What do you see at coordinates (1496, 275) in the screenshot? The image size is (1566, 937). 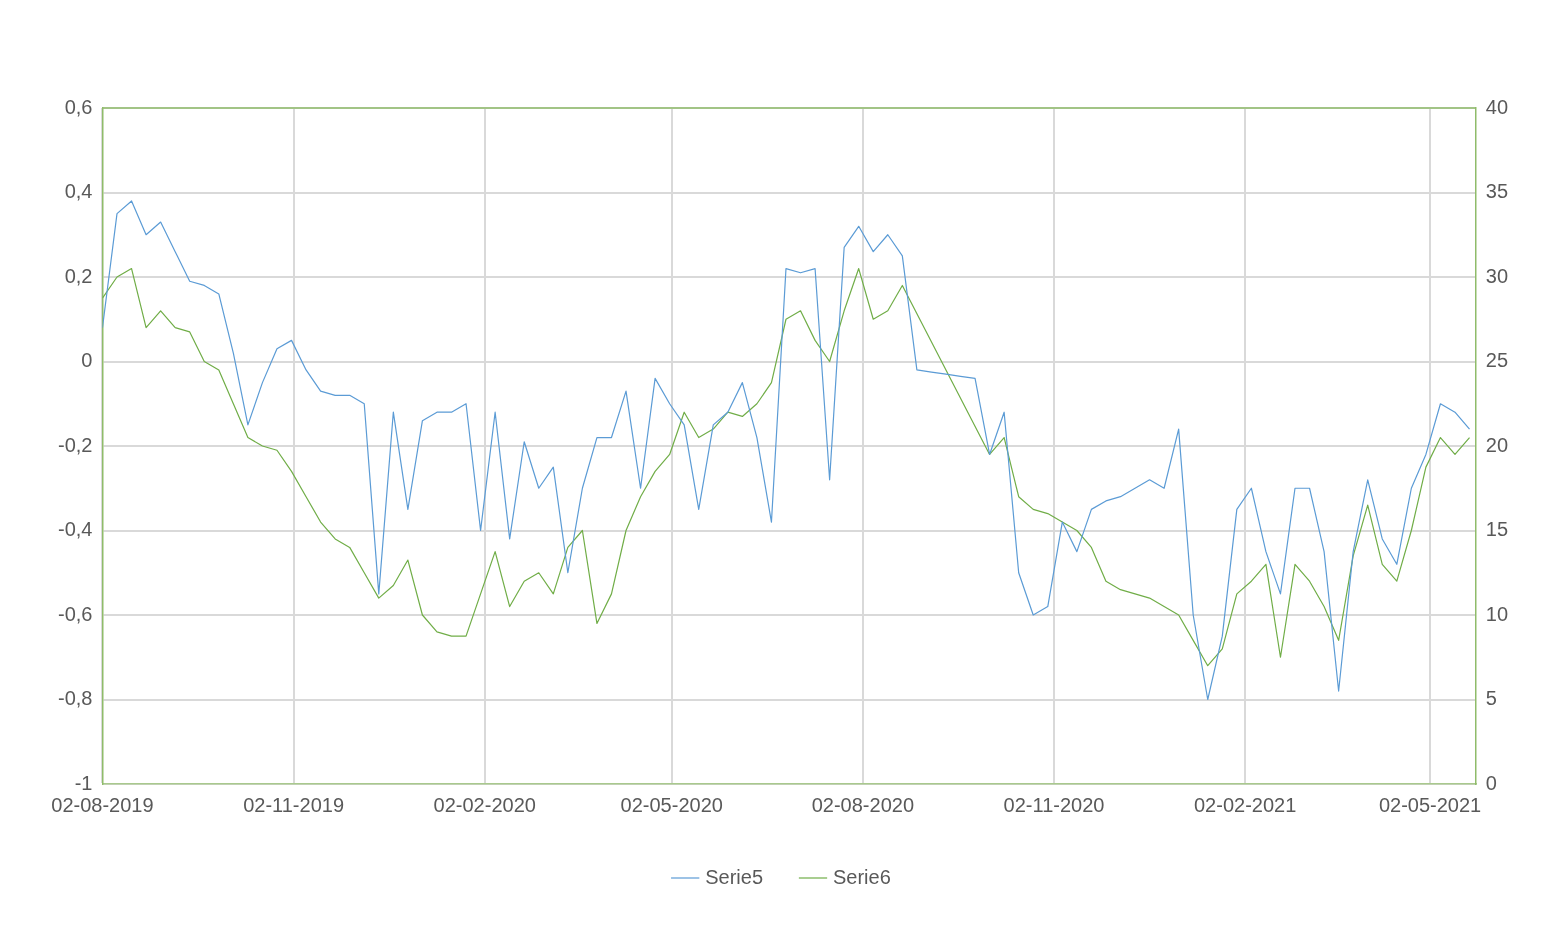 I see `y2-tick-label: 30` at bounding box center [1496, 275].